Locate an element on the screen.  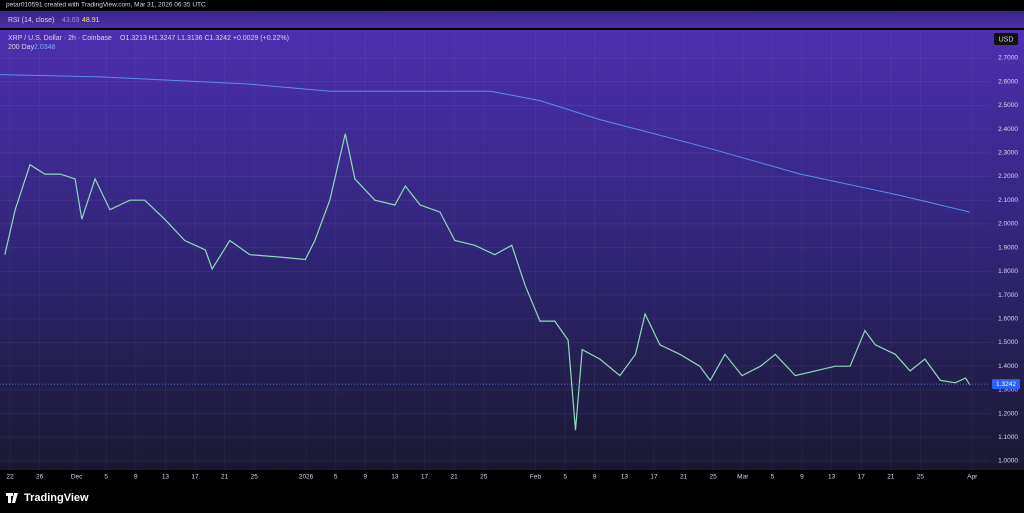
x-tick-label: 2026 is located at coordinates (306, 477).